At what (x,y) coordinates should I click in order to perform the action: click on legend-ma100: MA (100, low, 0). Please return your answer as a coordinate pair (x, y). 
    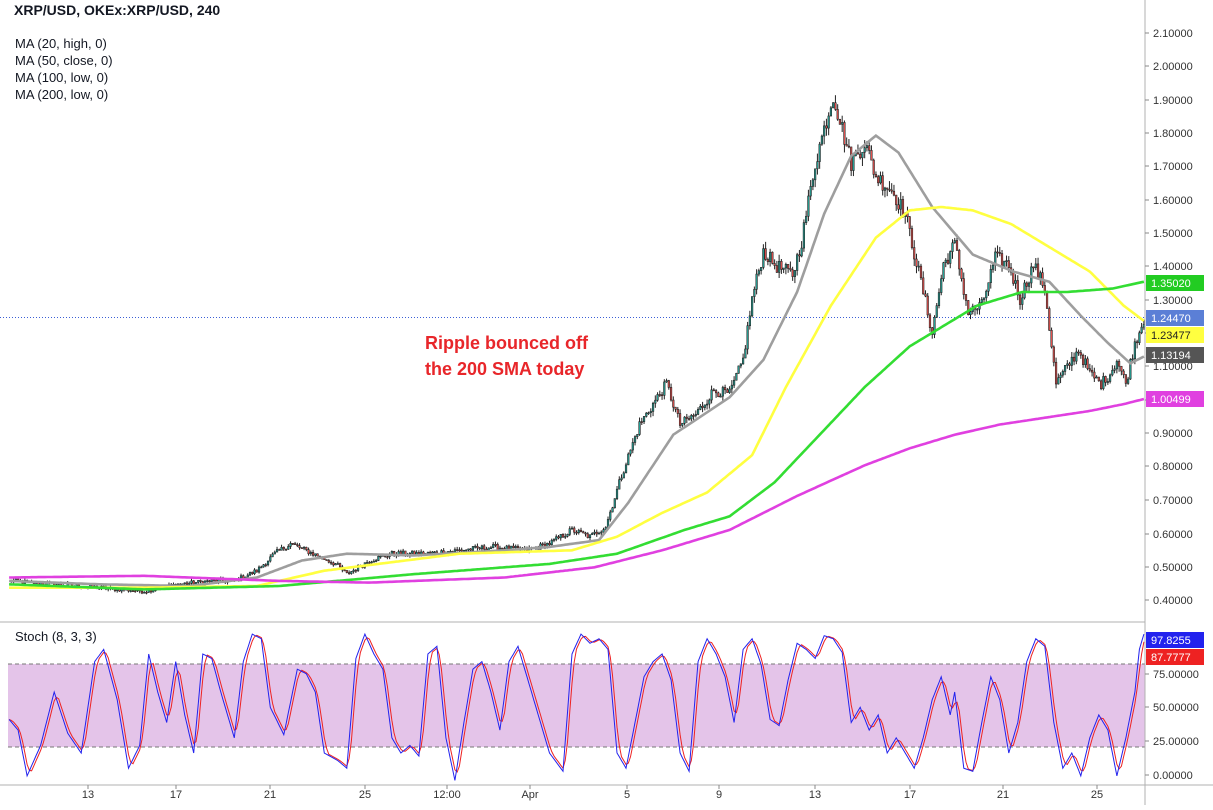
    Looking at the image, I should click on (62, 77).